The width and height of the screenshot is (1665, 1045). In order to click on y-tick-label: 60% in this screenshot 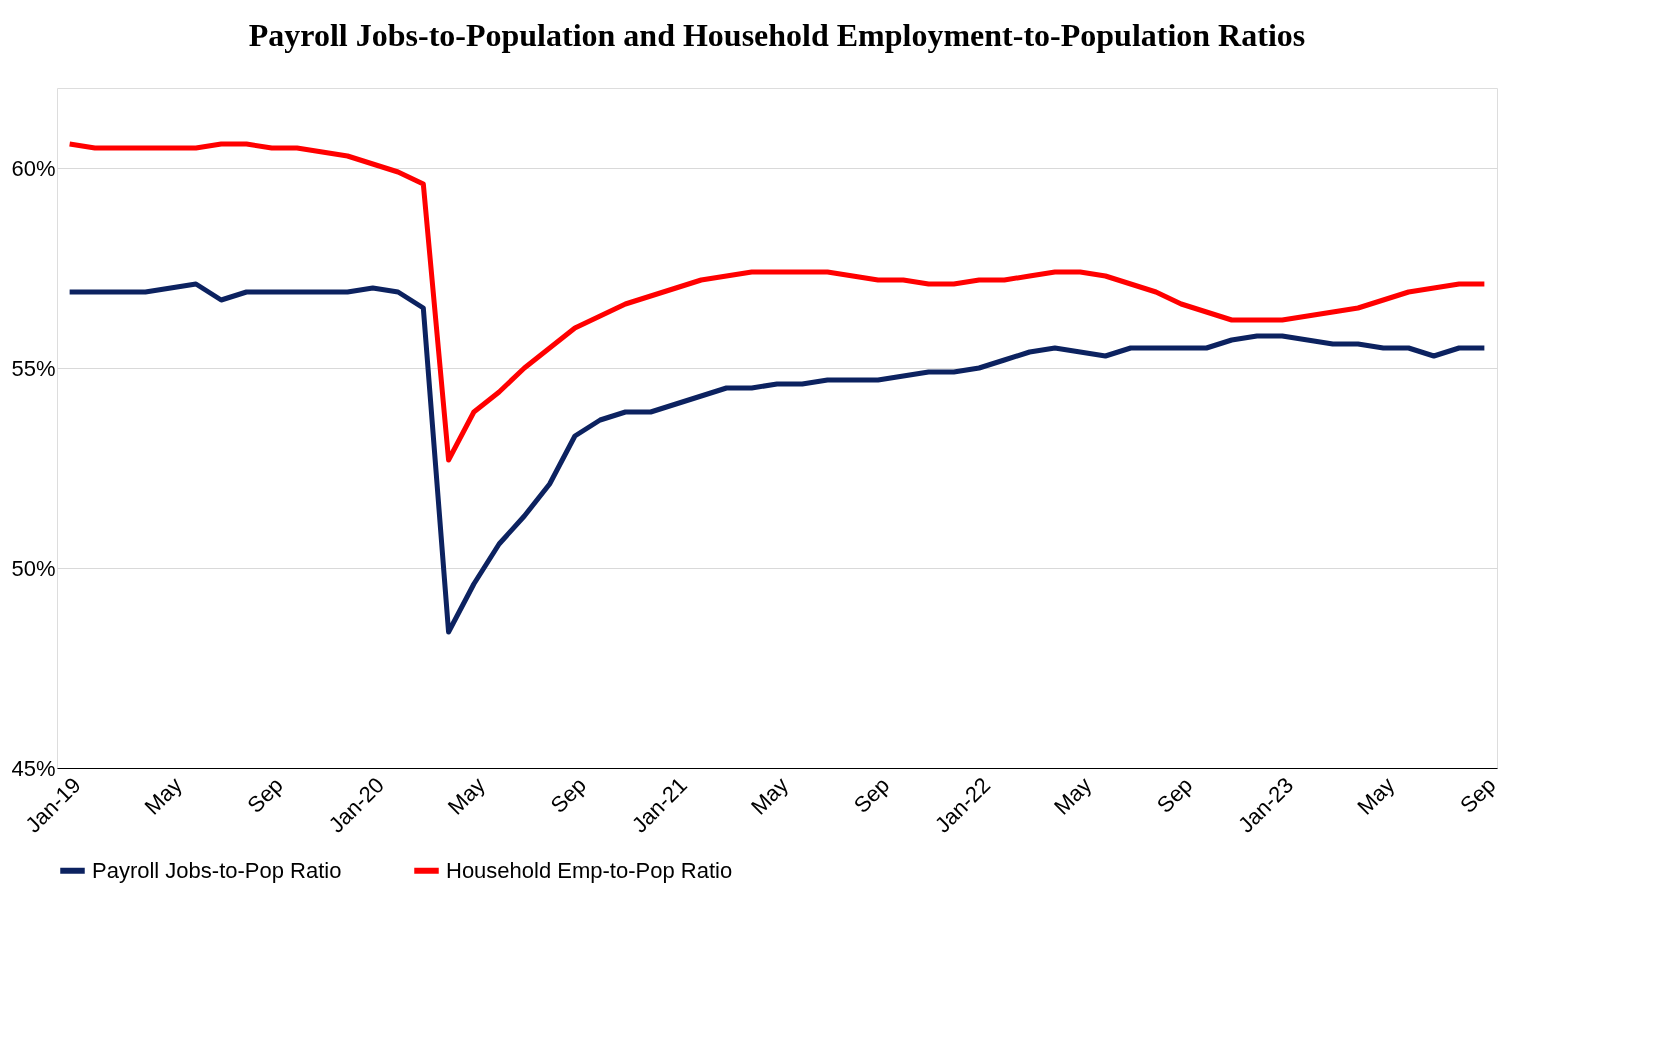, I will do `click(33, 168)`.